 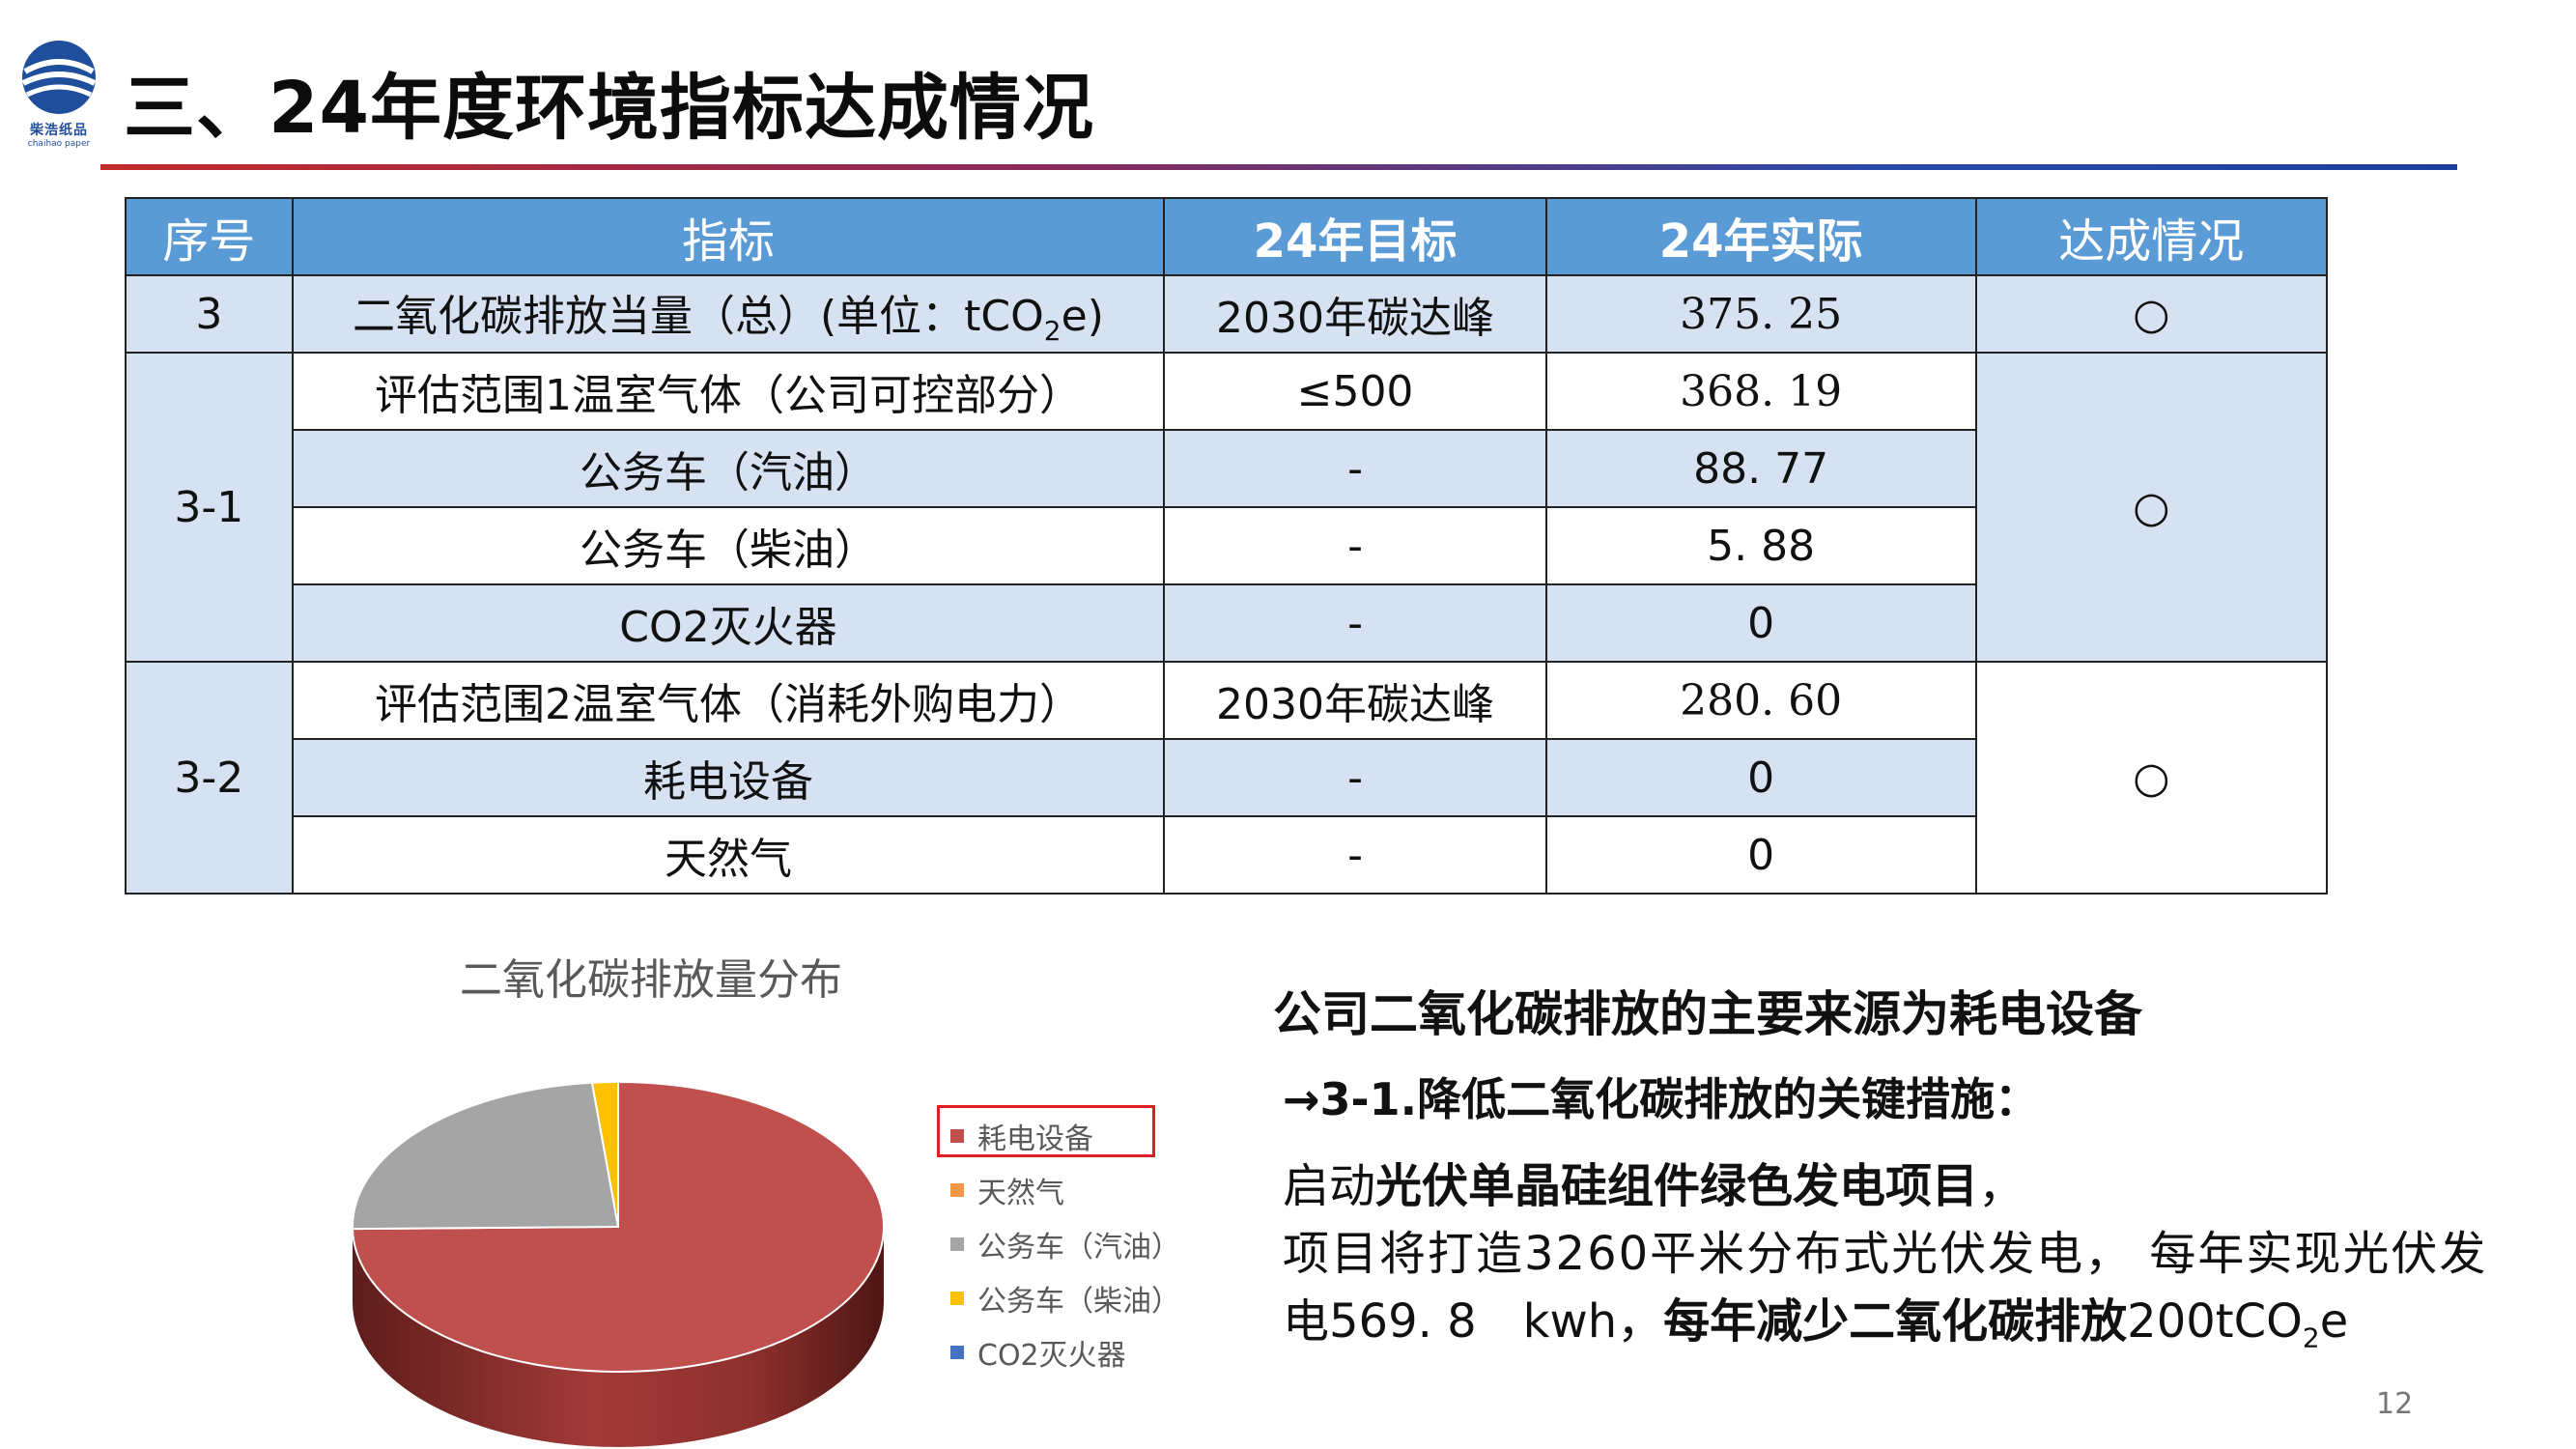 What do you see at coordinates (618, 1337) in the screenshot?
I see `pie-side-wall` at bounding box center [618, 1337].